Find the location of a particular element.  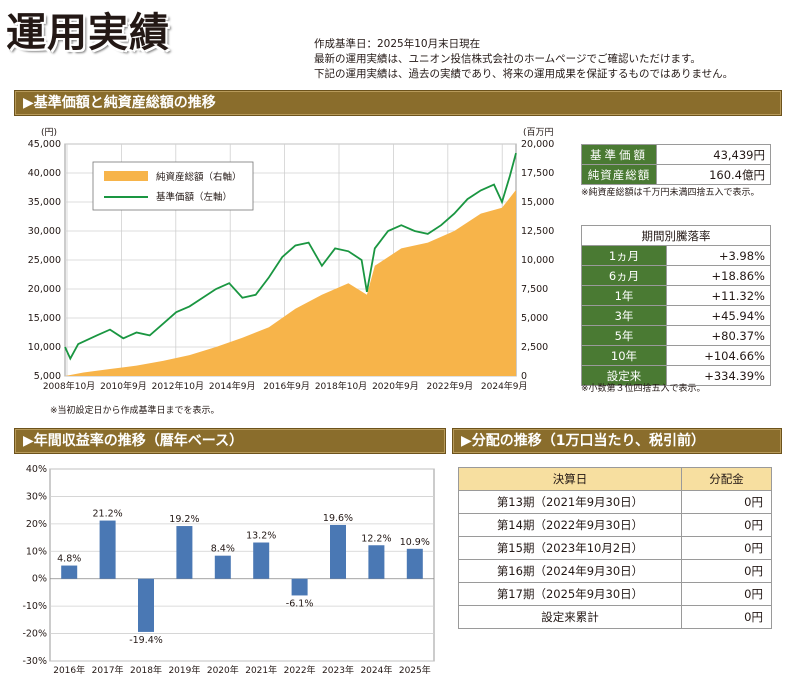

note-line: 下記の運用実績は、過去の実績であり、将来の運用成果を保証するものではありません。 is located at coordinates (524, 74).